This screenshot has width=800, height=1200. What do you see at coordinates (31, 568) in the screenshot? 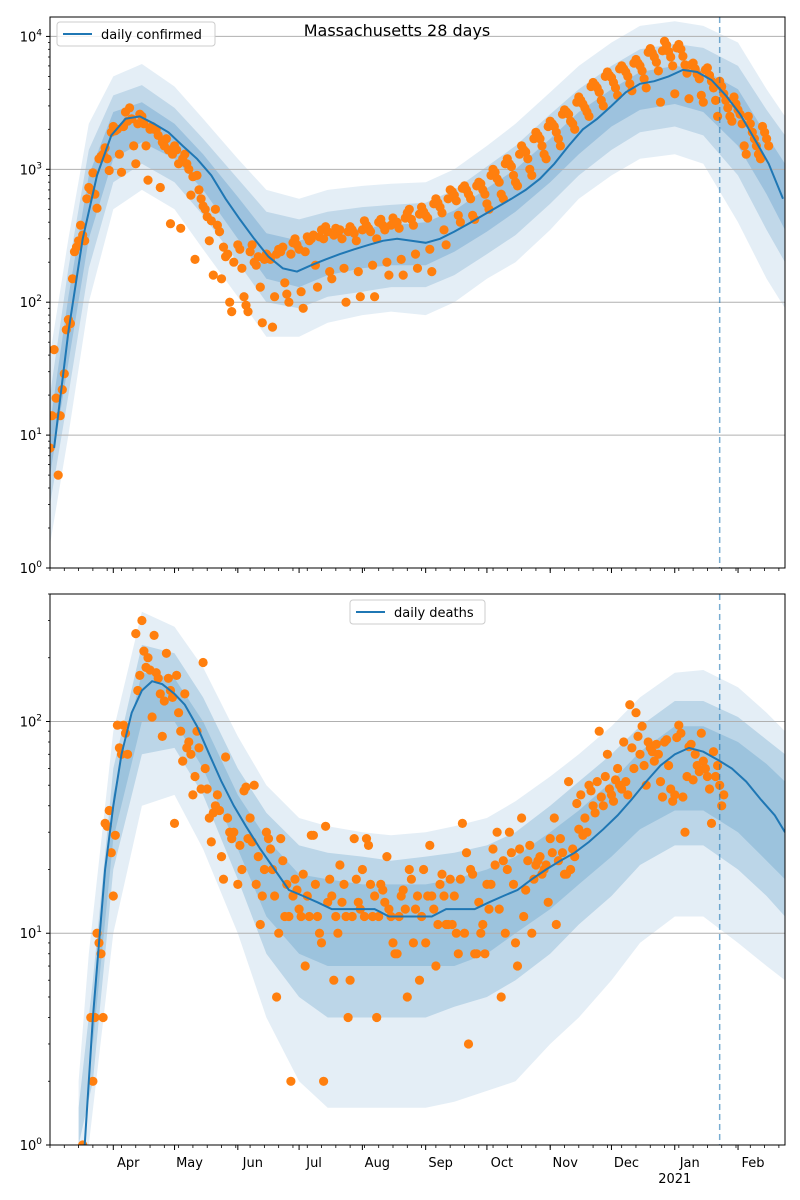
I see `y-tick-label: 100` at bounding box center [31, 568].